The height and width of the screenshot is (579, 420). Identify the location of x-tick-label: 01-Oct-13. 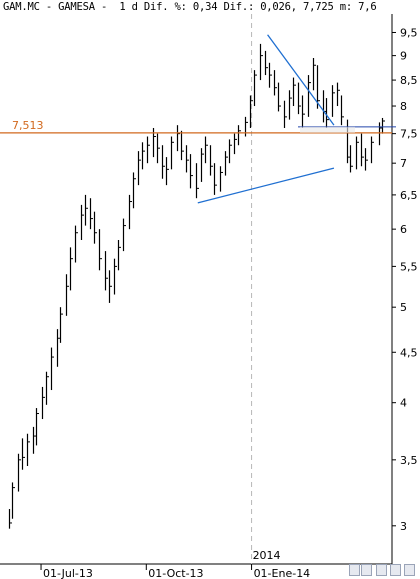
(175, 573).